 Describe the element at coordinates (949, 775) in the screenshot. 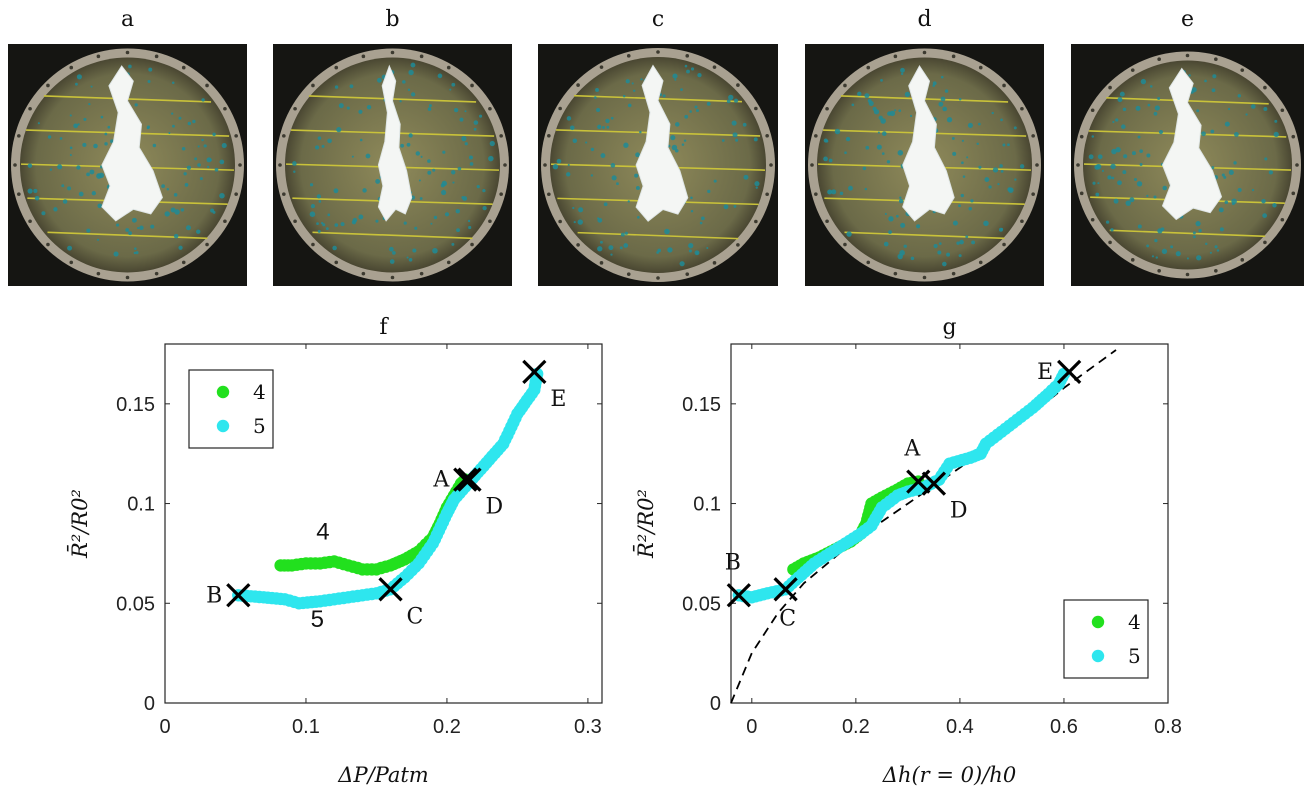

I see `x-axis-label: Δh(r = 0)/h0` at that location.